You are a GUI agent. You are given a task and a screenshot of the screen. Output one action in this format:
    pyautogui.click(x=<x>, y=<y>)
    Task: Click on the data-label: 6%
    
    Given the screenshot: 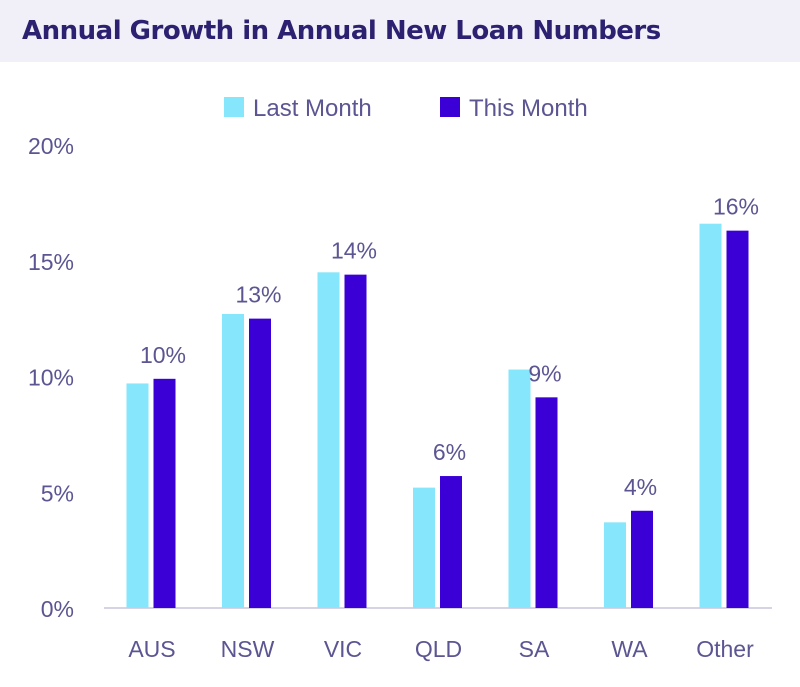 What is the action you would take?
    pyautogui.click(x=449, y=452)
    